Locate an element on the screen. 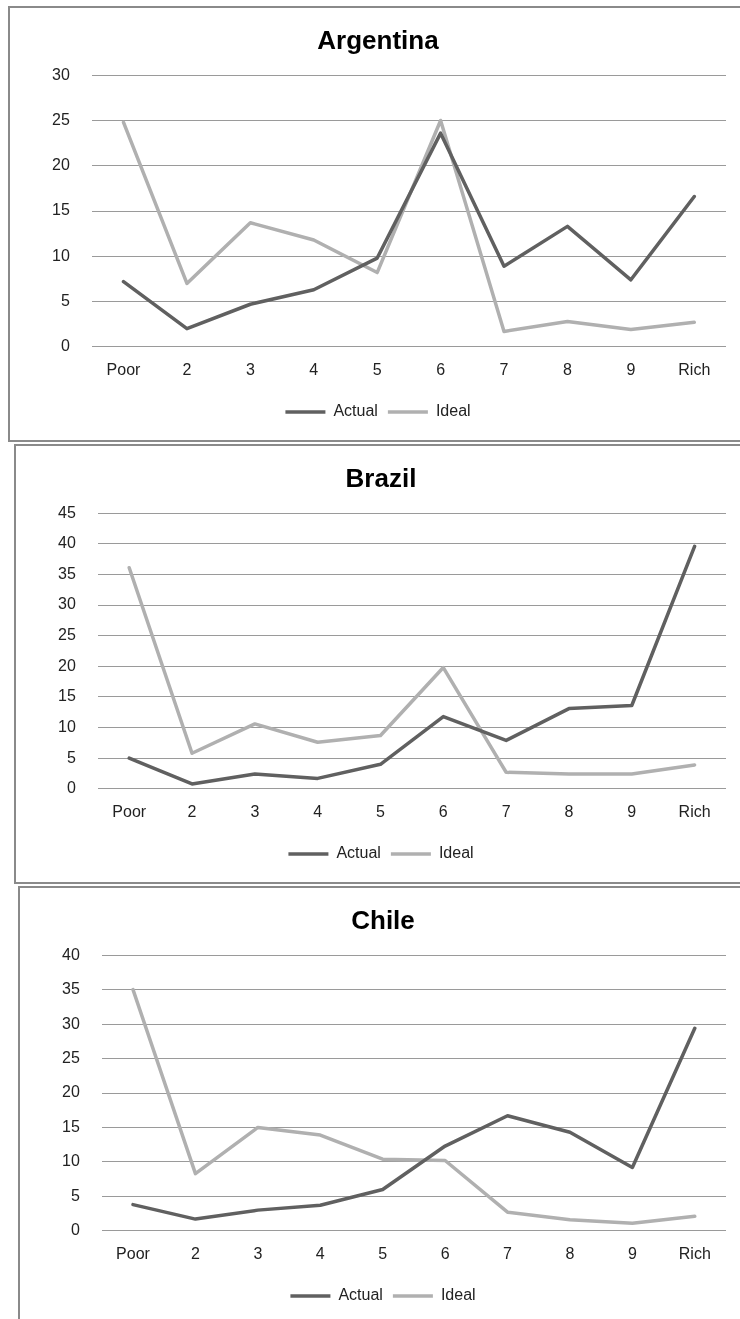 The height and width of the screenshot is (1319, 740). chart-title: Brazil is located at coordinates (381, 477).